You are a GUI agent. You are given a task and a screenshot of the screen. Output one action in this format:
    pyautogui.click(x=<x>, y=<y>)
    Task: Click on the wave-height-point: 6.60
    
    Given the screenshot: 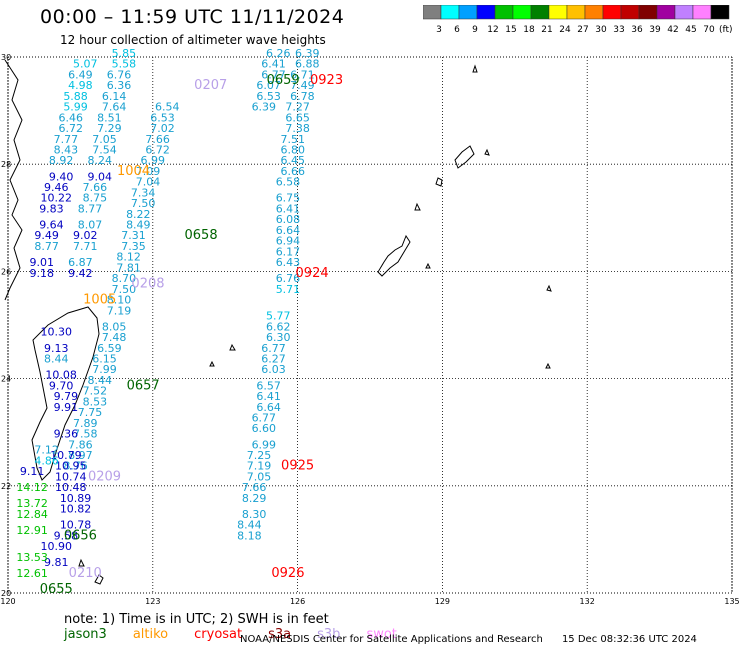 What is the action you would take?
    pyautogui.click(x=264, y=428)
    